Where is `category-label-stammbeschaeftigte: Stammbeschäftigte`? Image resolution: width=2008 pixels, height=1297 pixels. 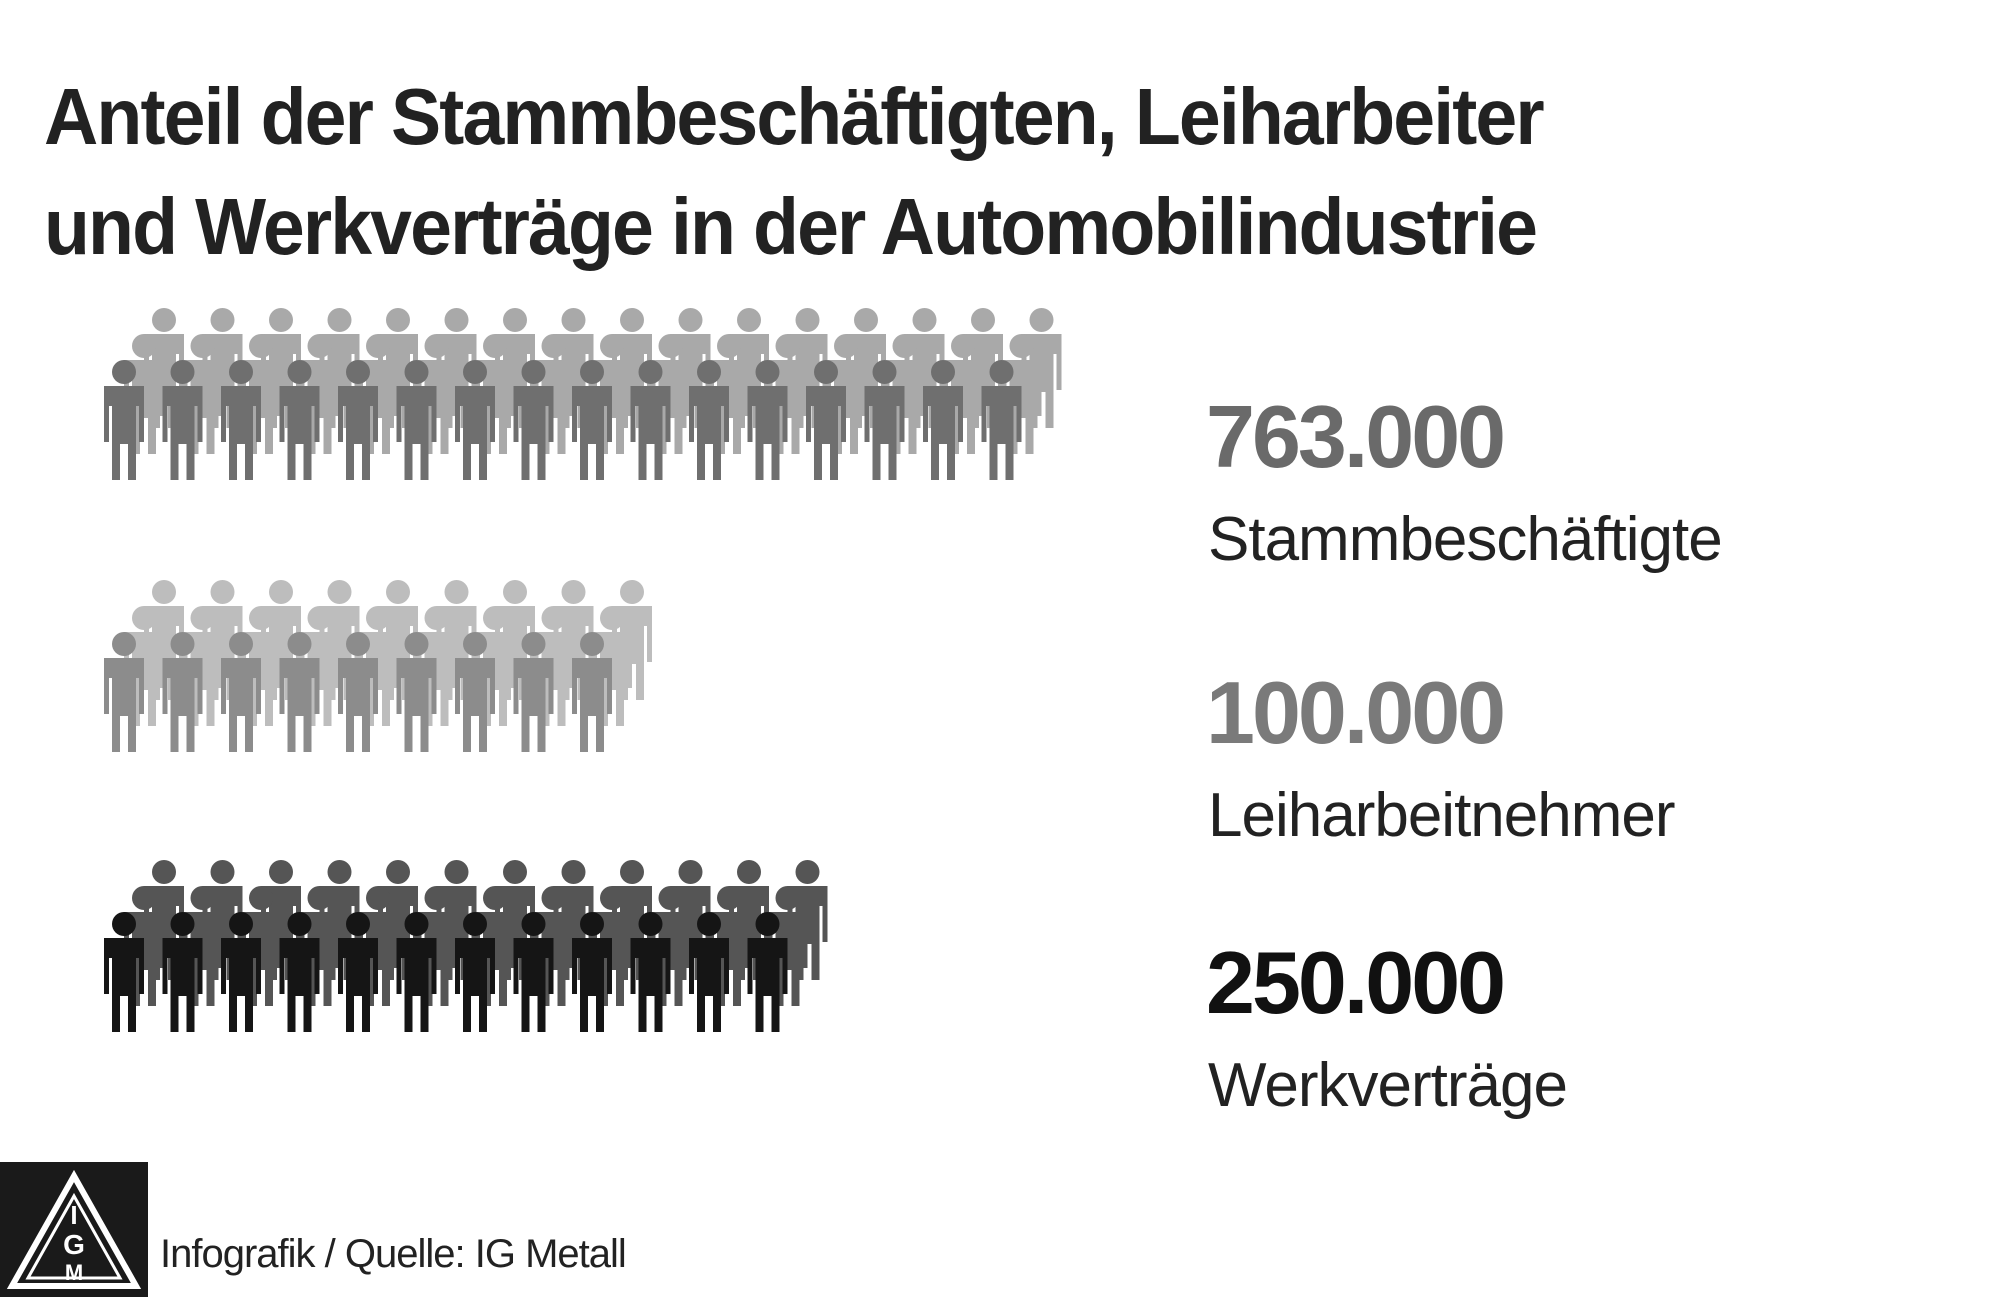 category-label-stammbeschaeftigte: Stammbeschäftigte is located at coordinates (1465, 539).